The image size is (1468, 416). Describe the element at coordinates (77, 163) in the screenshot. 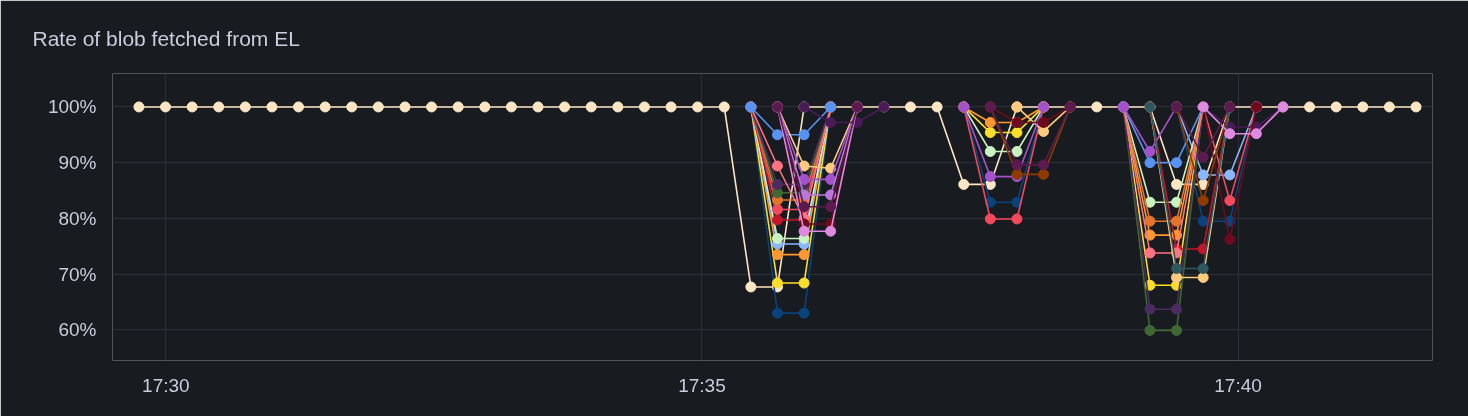

I see `y-tick-label: 90%` at that location.